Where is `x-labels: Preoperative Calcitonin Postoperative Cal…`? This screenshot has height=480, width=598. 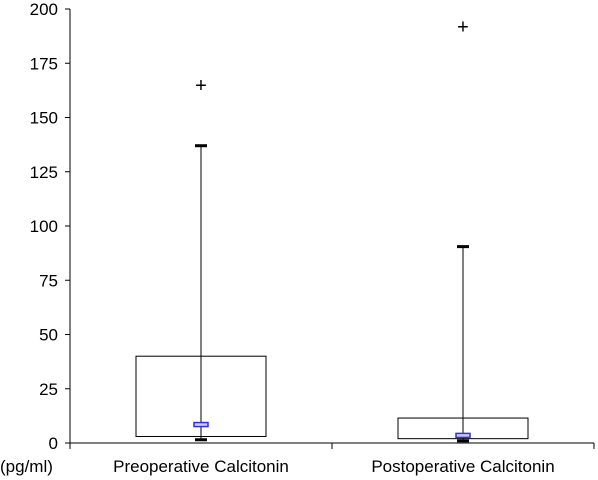
x-labels: Preoperative Calcitonin Postoperative Cal… is located at coordinates (334, 466).